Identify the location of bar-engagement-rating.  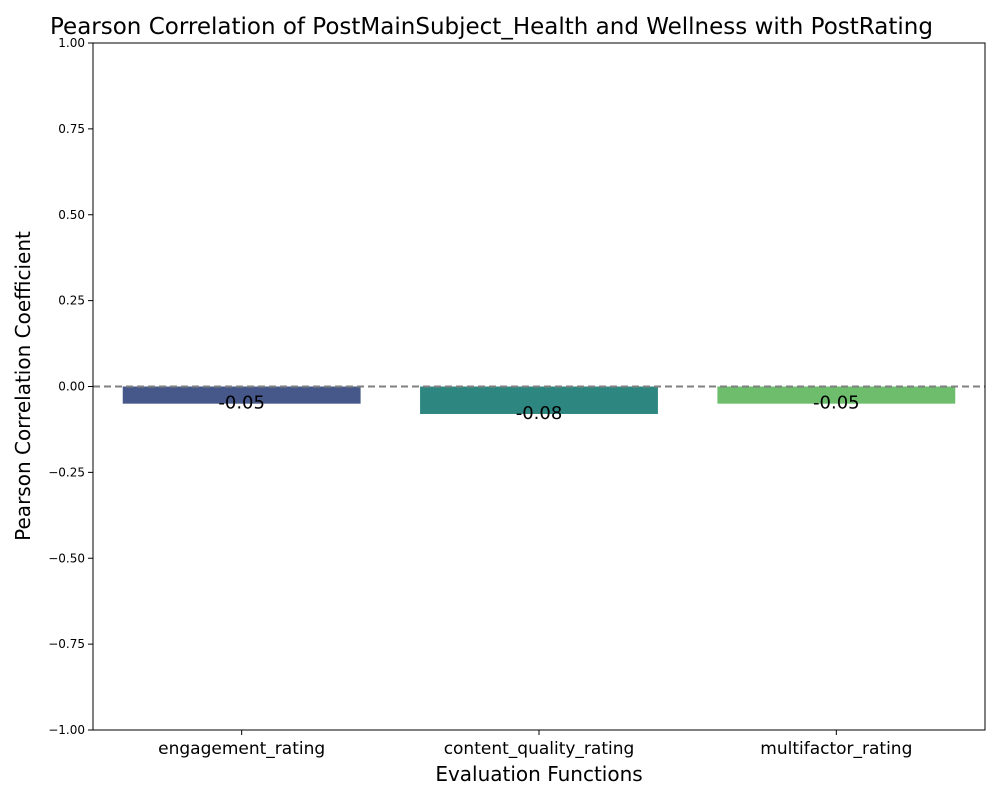
(241, 395).